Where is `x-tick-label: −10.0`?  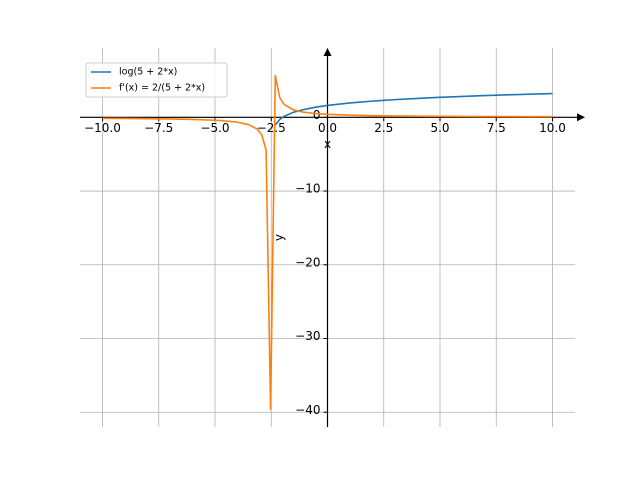 x-tick-label: −10.0 is located at coordinates (102, 128).